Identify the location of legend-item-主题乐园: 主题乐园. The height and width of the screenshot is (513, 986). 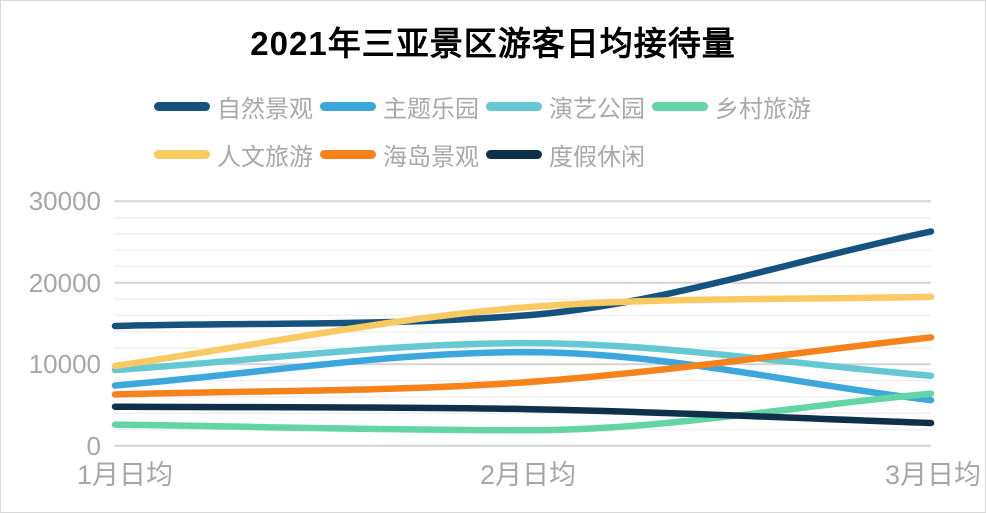
(399, 106).